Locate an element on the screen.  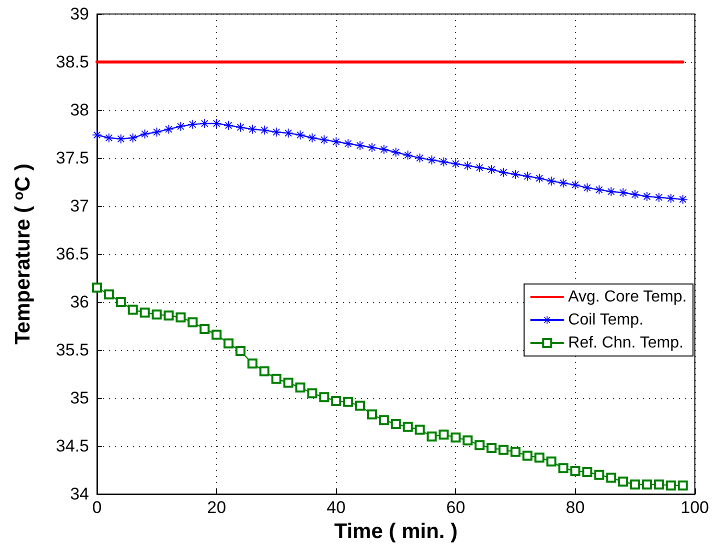
x-tick-label: 100 is located at coordinates (695, 508).